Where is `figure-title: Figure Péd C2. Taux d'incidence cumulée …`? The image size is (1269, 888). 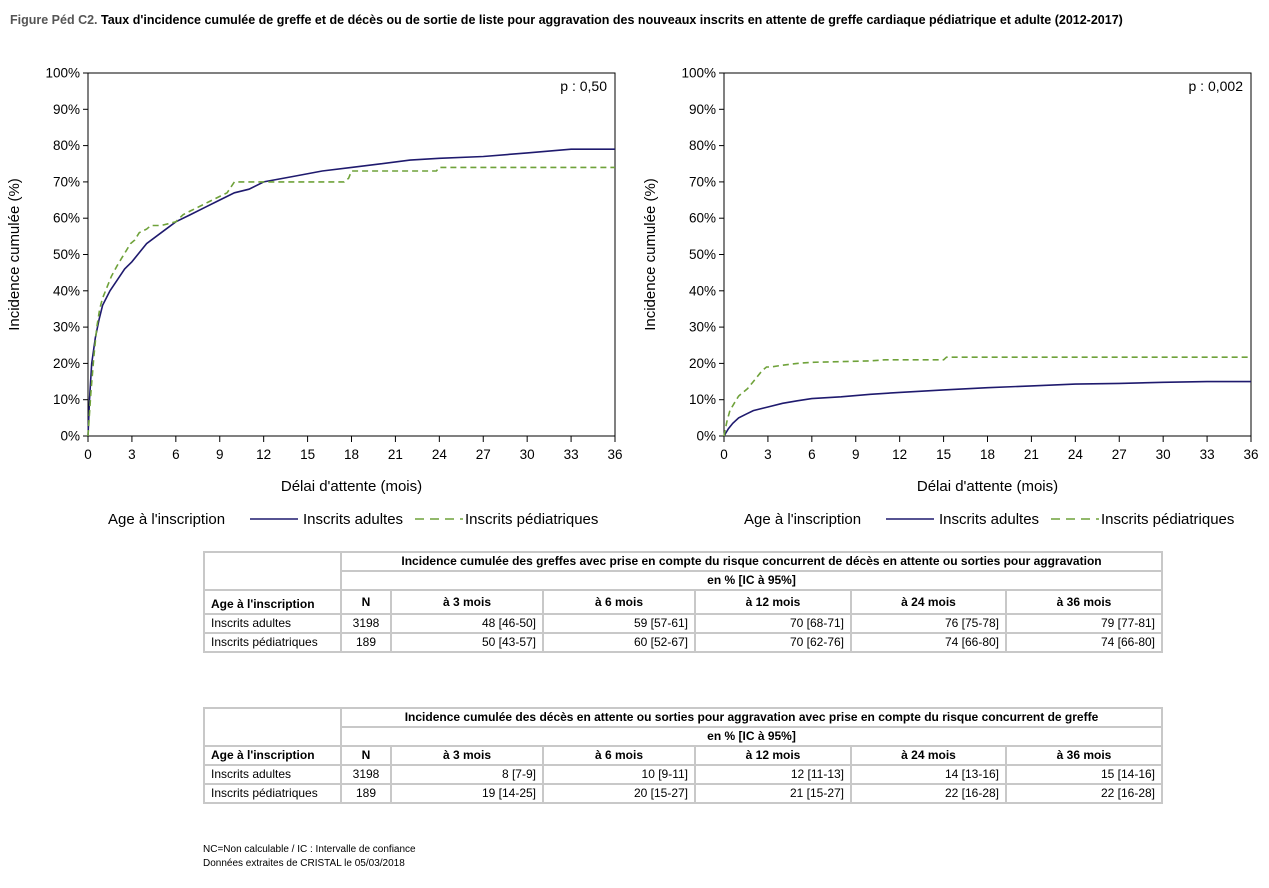 figure-title: Figure Péd C2. Taux d'incidence cumulée … is located at coordinates (566, 20).